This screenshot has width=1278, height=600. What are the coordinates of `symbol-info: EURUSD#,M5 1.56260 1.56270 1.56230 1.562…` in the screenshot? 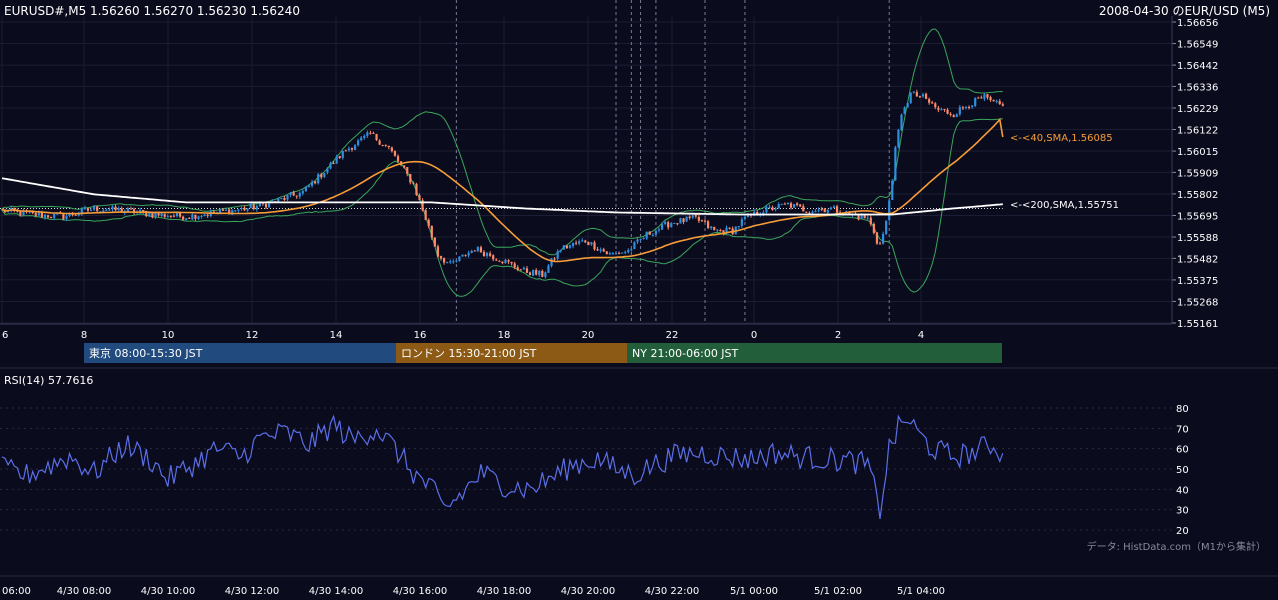 It's located at (152, 11).